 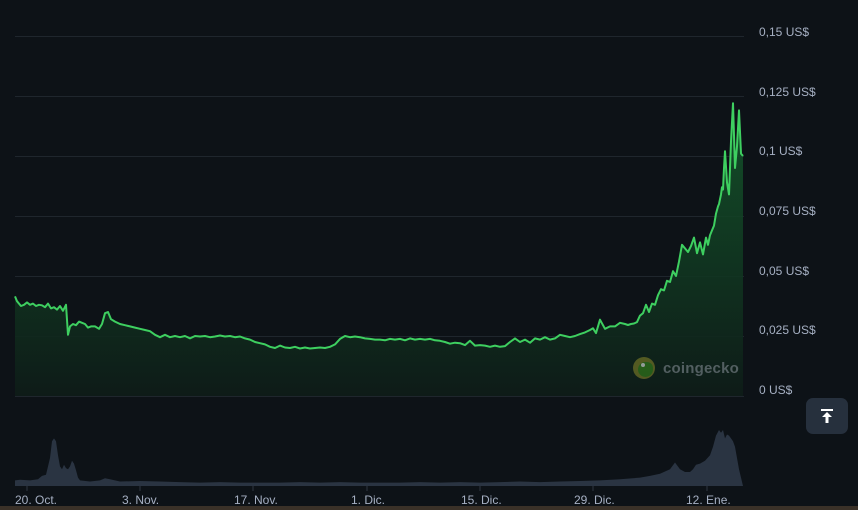 I want to click on watermark-text: coingecko, so click(x=701, y=368).